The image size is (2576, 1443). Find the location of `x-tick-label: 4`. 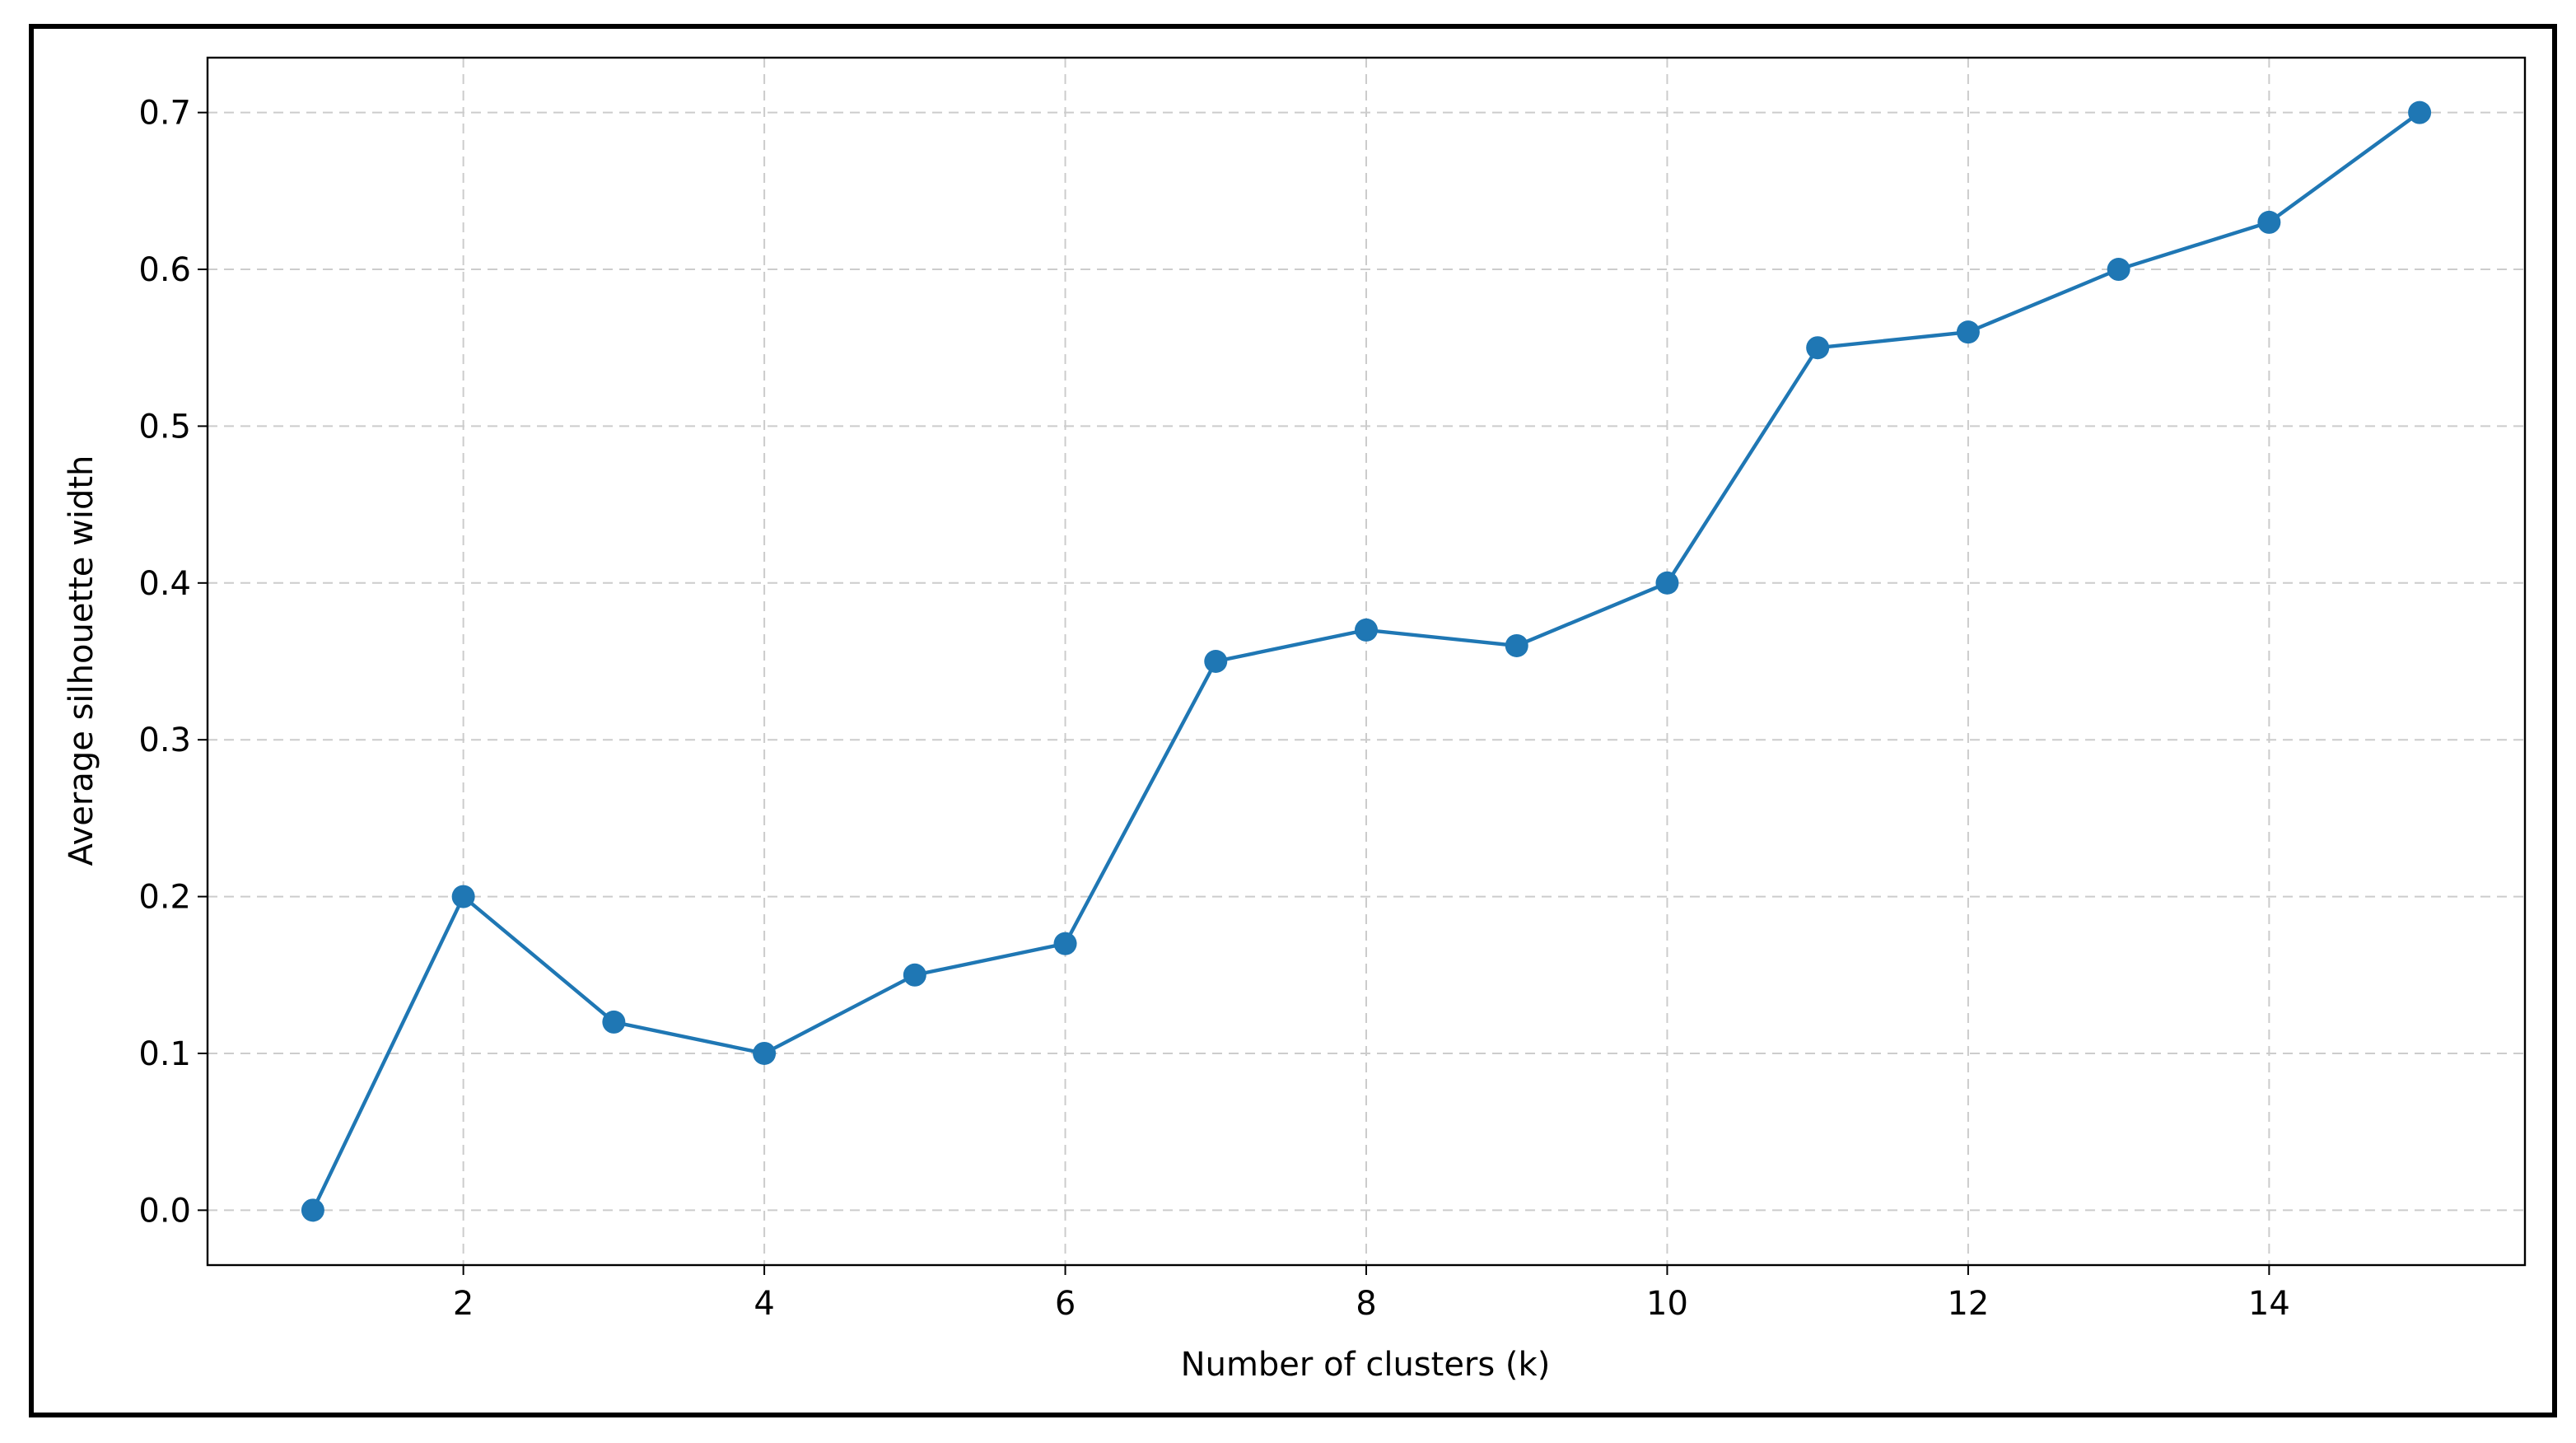

x-tick-label: 4 is located at coordinates (764, 1304).